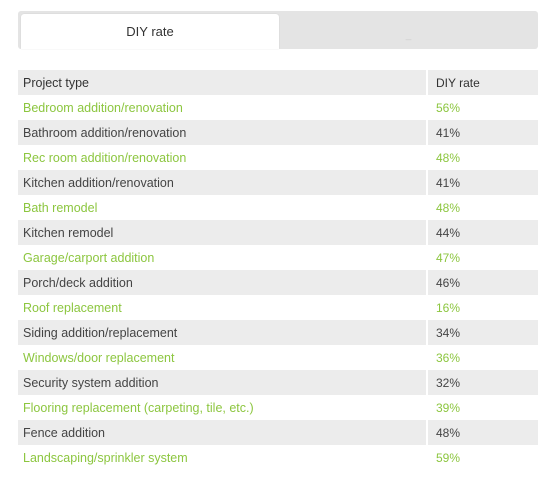 Image resolution: width=555 pixels, height=487 pixels. Describe the element at coordinates (223, 157) in the screenshot. I see `project-type-cell: Rec room addition/renovation` at that location.